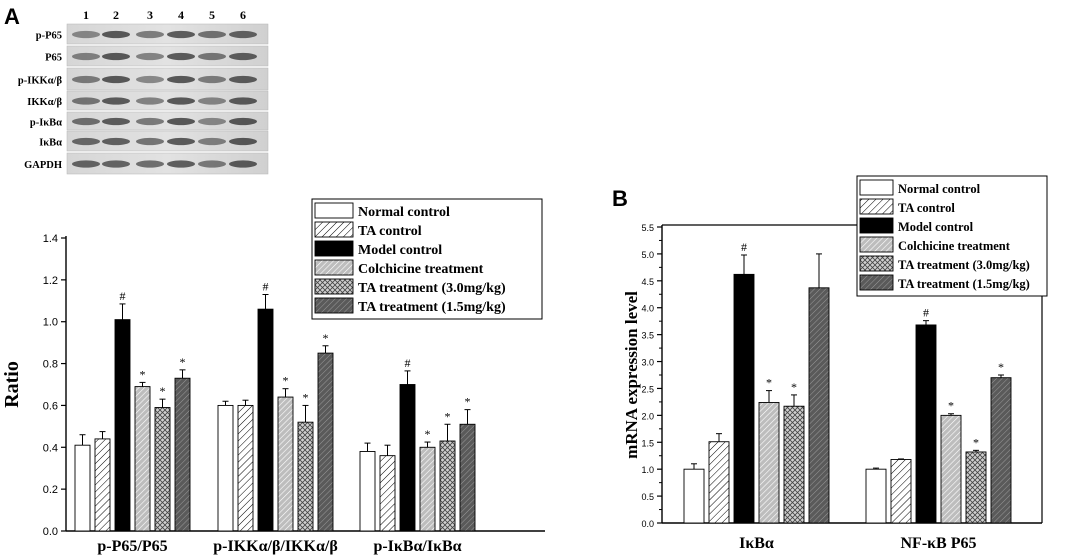 The height and width of the screenshot is (555, 1065). Describe the element at coordinates (964, 284) in the screenshot. I see `legend-label: TA treatment (1.5mg/kg)` at that location.